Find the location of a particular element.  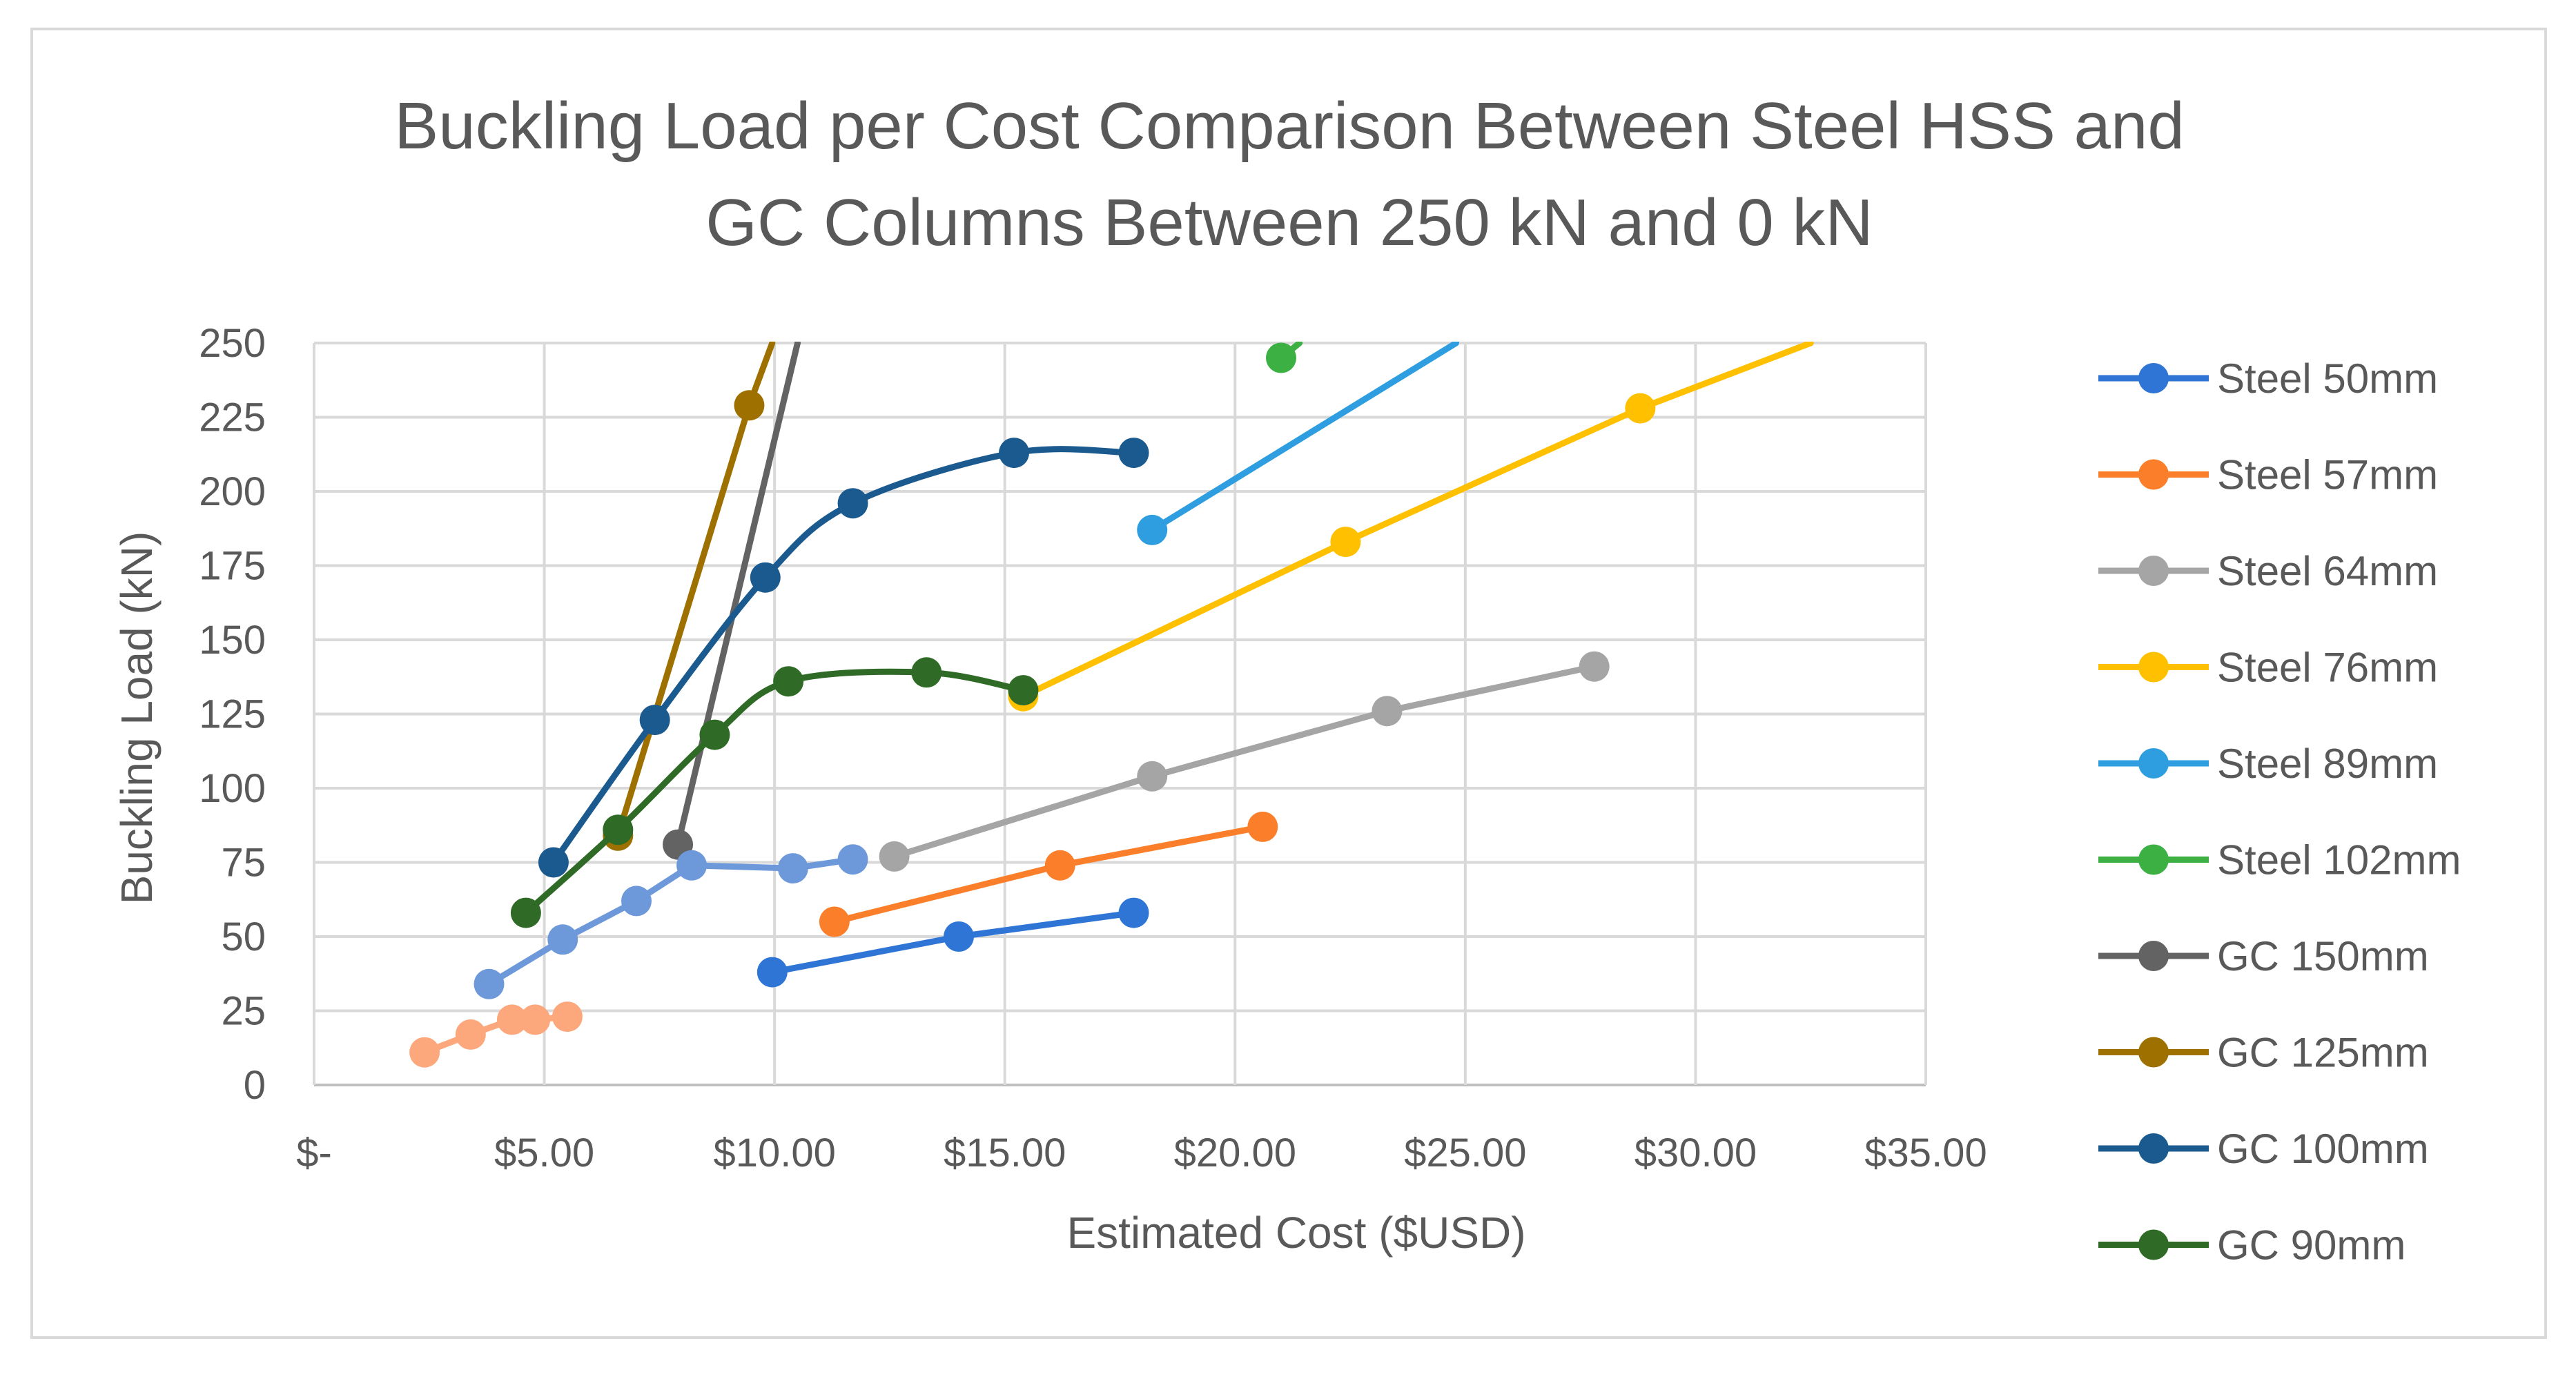

series-steel-102mm is located at coordinates (1284, 358).